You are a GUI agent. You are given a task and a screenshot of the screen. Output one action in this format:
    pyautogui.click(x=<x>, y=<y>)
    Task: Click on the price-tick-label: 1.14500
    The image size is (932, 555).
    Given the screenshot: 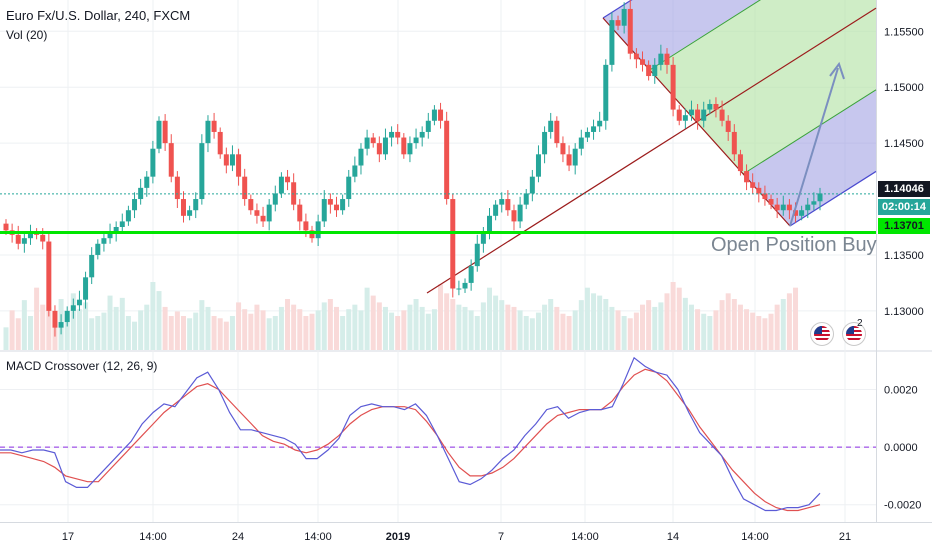 What is the action you would take?
    pyautogui.click(x=904, y=144)
    